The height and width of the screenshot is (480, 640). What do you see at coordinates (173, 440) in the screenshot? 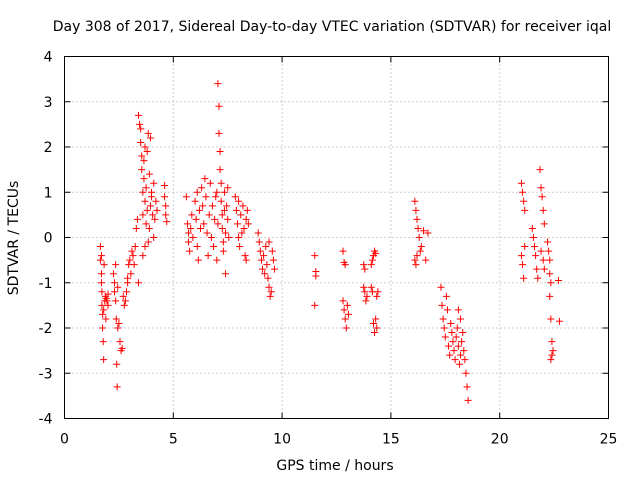
I see `x-tick-label: 5` at bounding box center [173, 440].